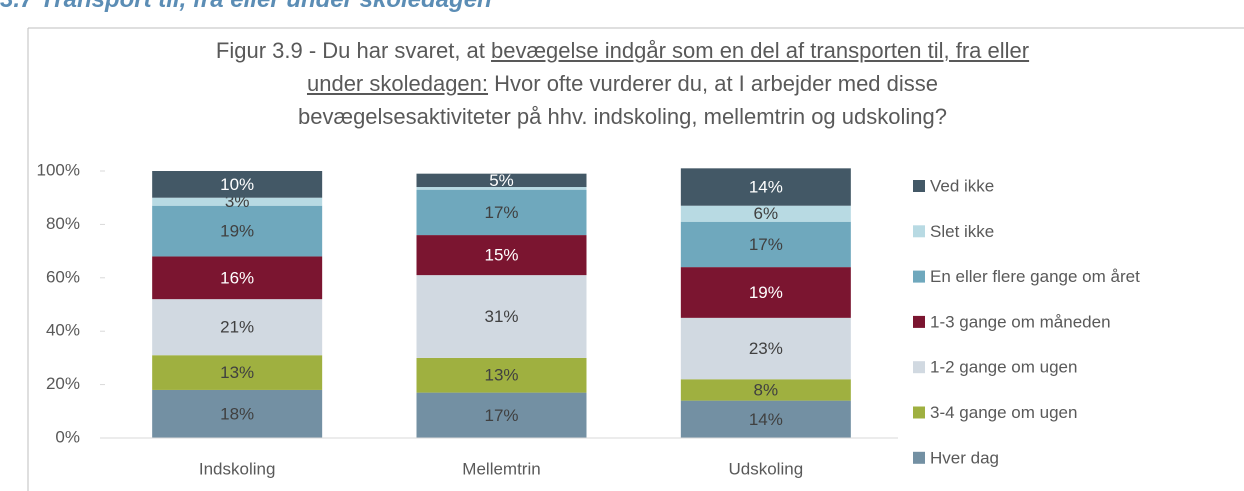  I want to click on legend-label: Slet ikke, so click(962, 231).